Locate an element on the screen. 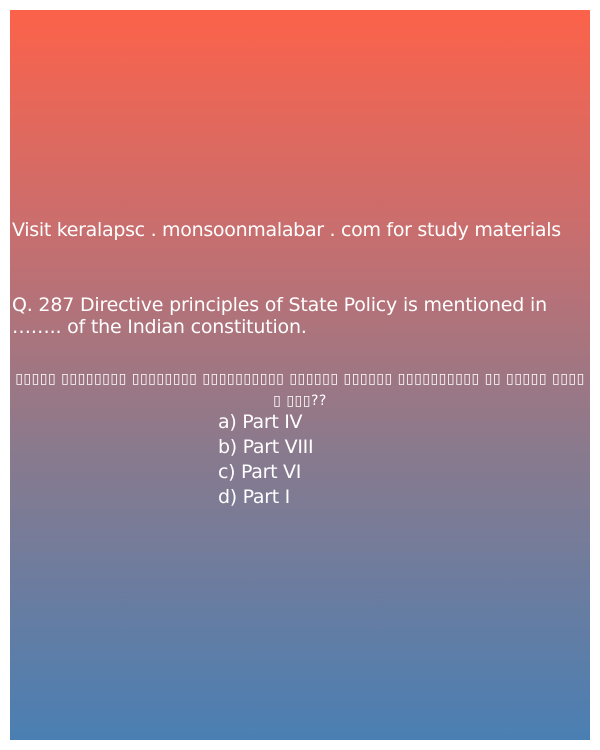 Image resolution: width=600 pixels, height=750 pixels. option-d: d) Part I is located at coordinates (254, 497).